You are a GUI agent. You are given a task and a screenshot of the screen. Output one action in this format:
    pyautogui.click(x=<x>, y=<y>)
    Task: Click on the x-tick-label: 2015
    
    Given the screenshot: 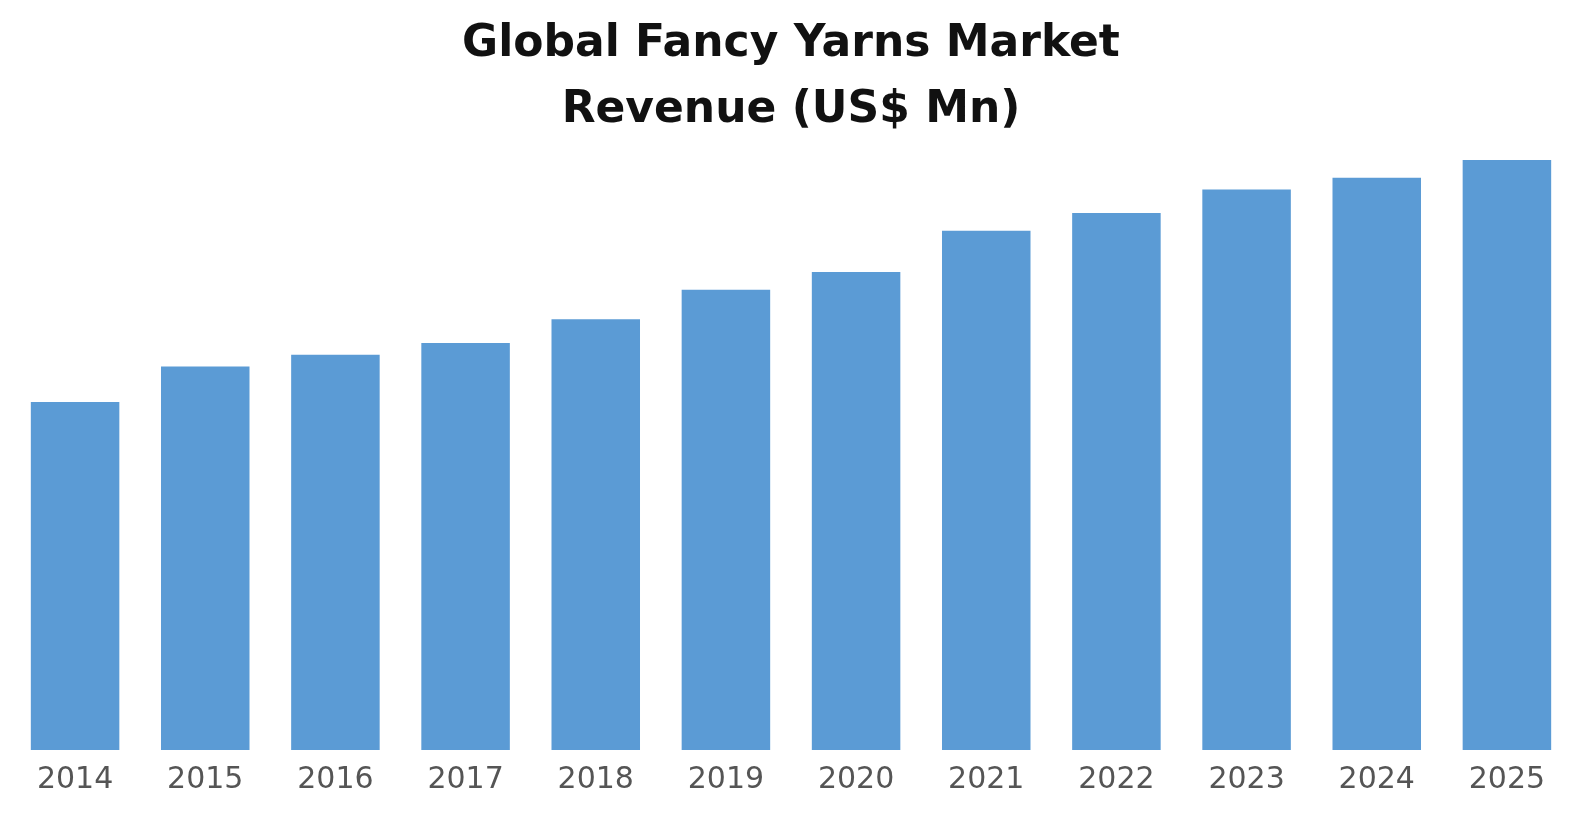 What is the action you would take?
    pyautogui.click(x=205, y=777)
    